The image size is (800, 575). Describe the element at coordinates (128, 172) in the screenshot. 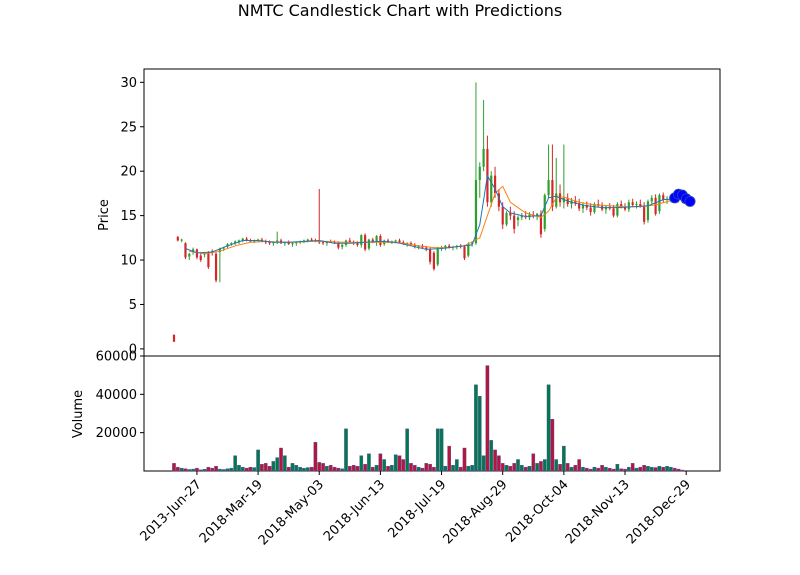

I see `price-tick-label: 20` at that location.